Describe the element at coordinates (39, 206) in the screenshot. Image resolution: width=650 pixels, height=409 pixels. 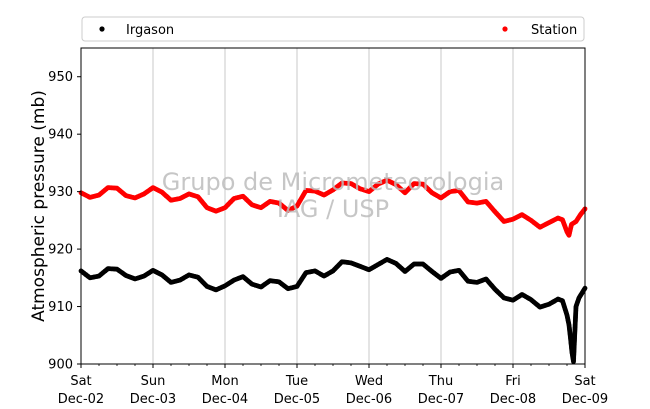
I see `y-axis-label: Atmospheric pressure (mb)` at that location.